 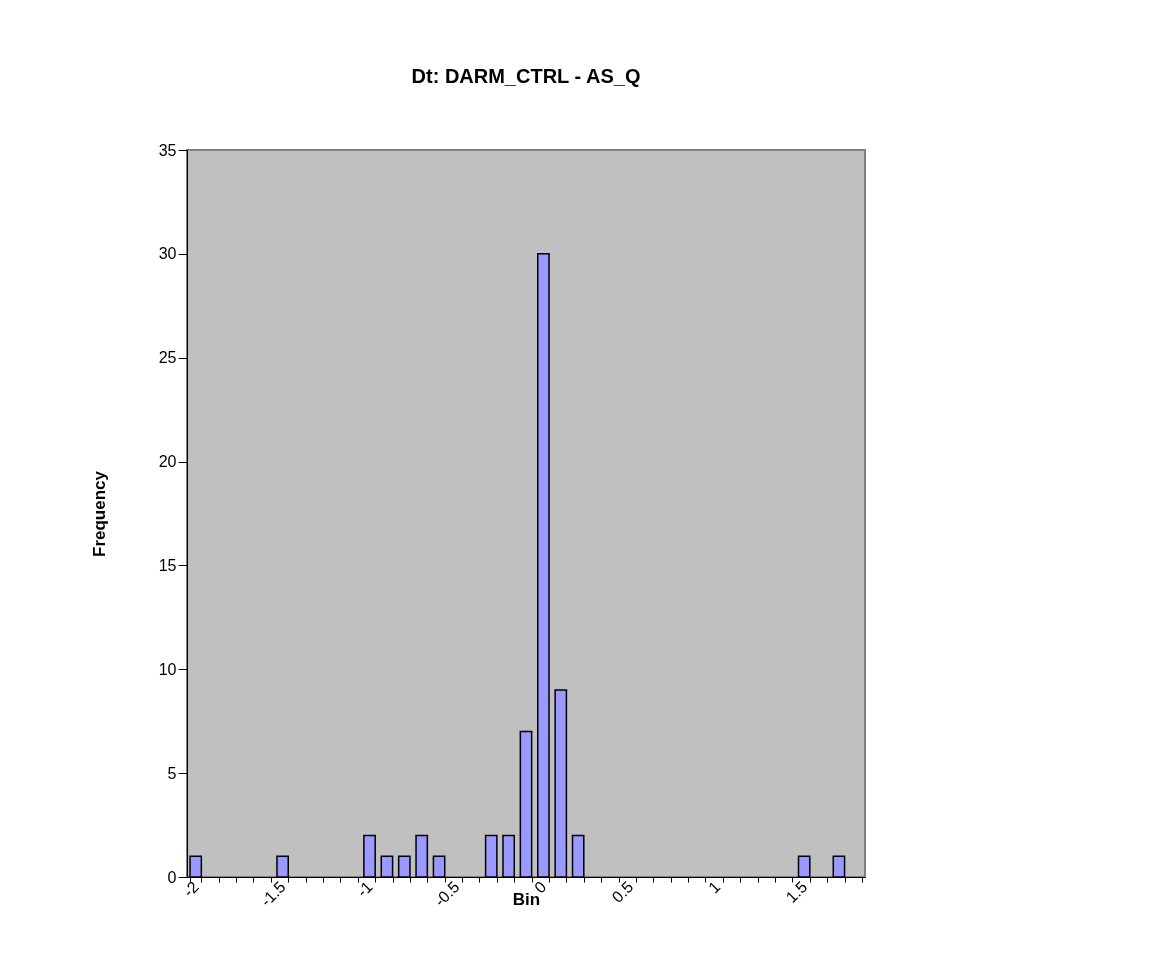 I want to click on x-tick-label: 1, so click(x=714, y=887).